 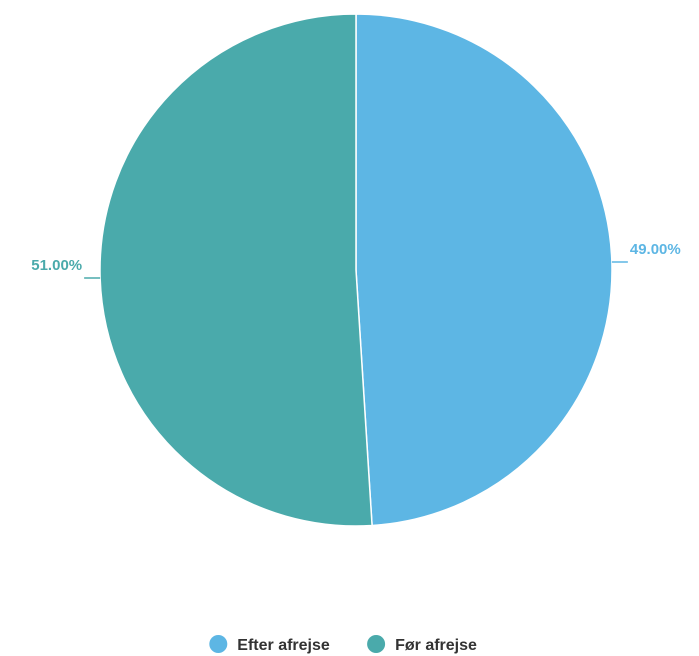 I want to click on legend: Efter afrejse Før afrejse, so click(x=343, y=644).